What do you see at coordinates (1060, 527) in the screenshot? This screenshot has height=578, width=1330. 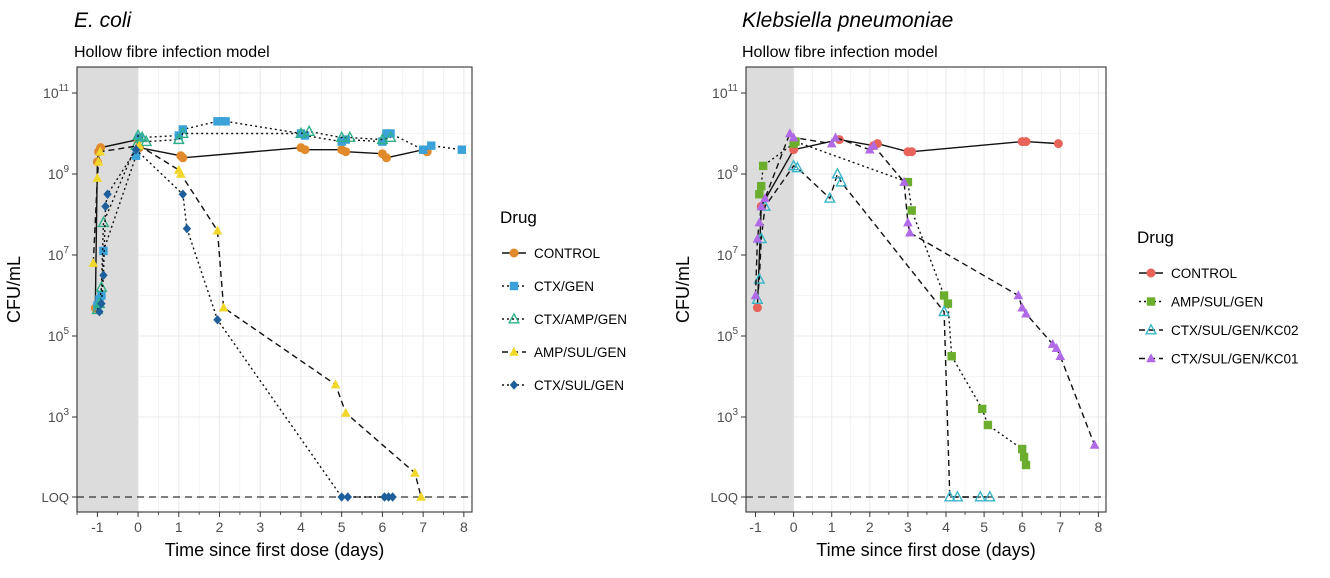 I see `x-tick-label: 7` at bounding box center [1060, 527].